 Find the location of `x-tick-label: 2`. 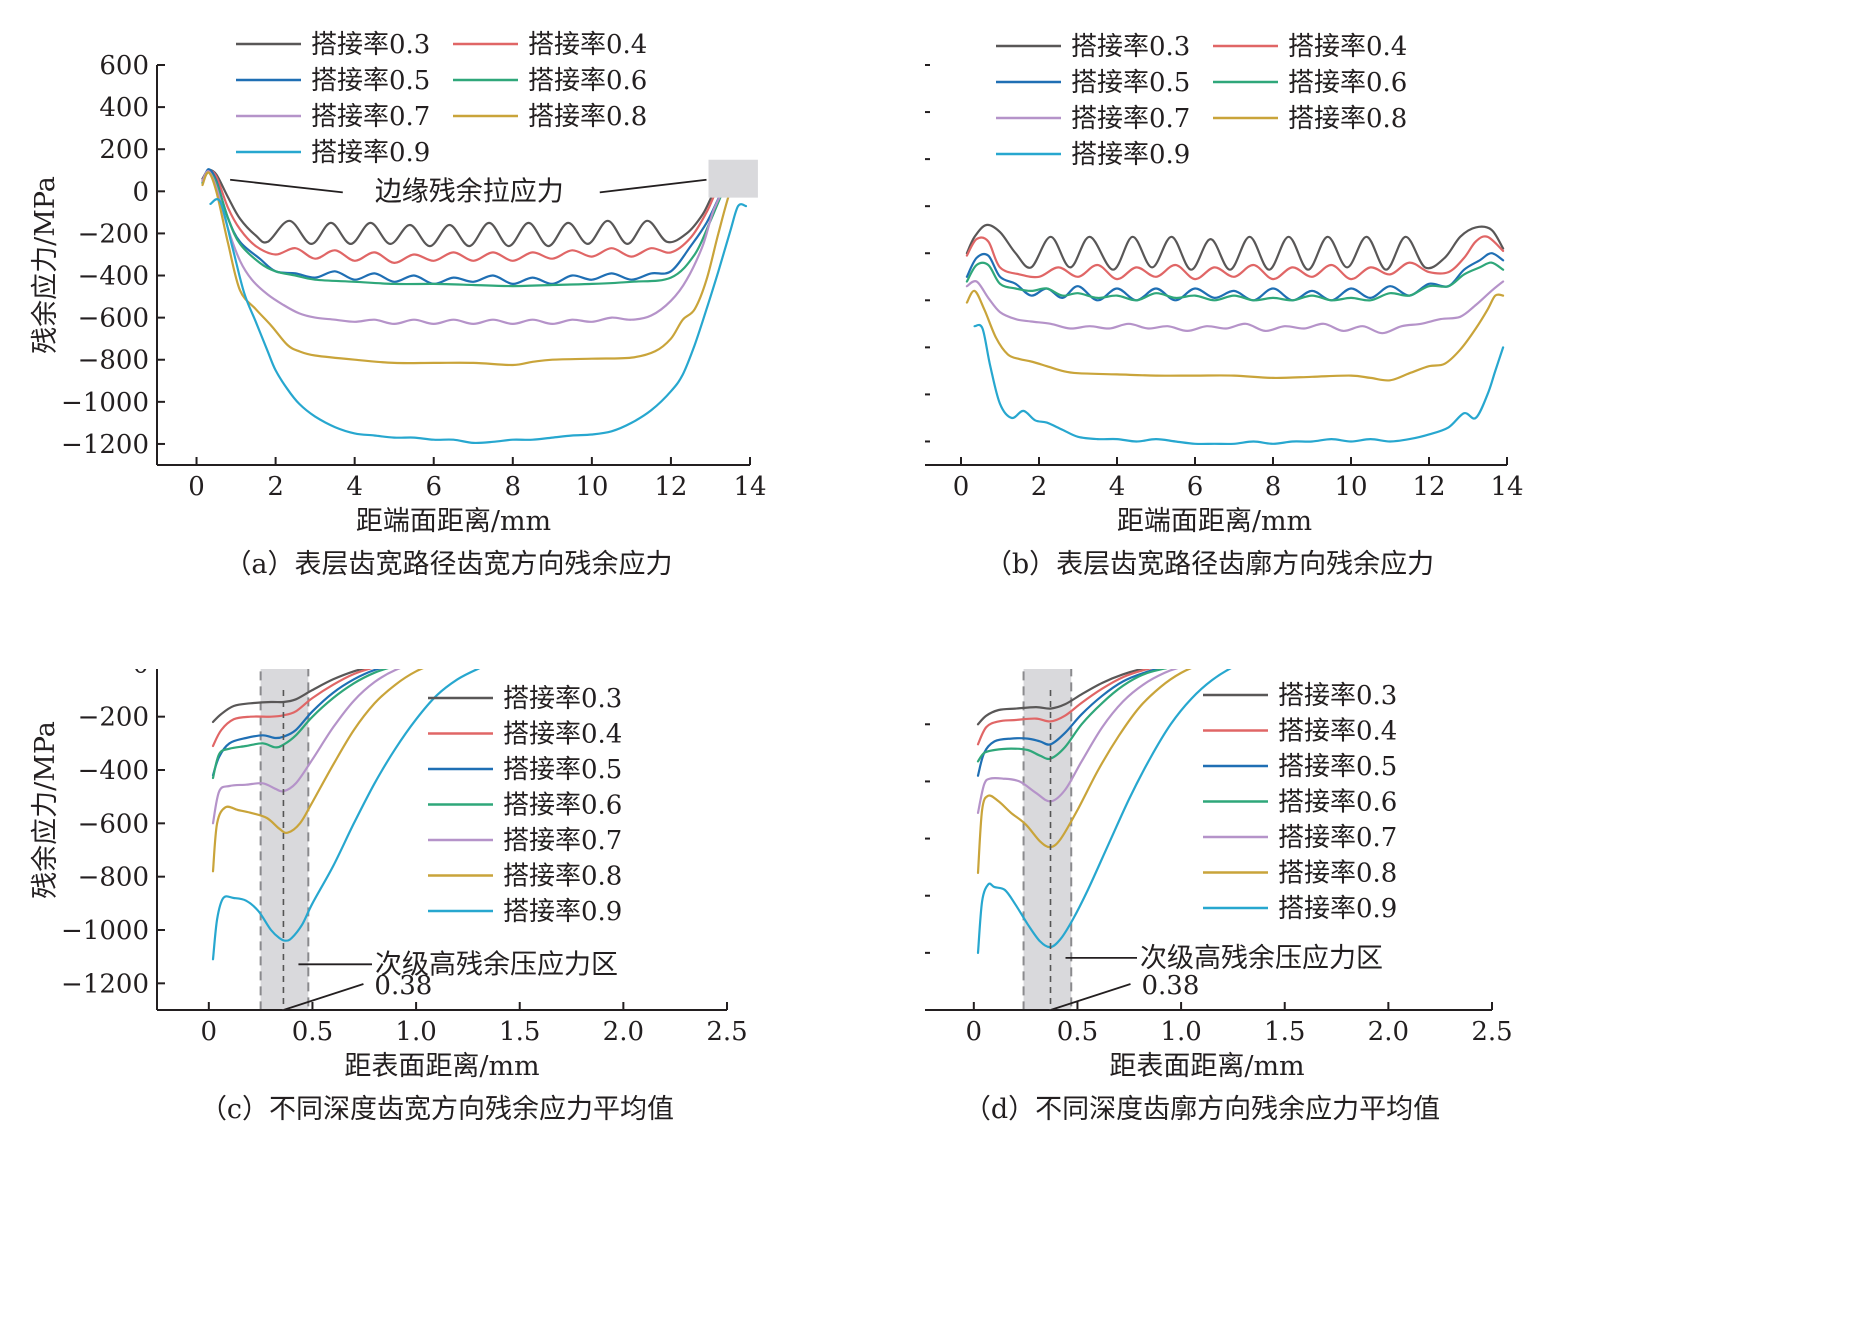

x-tick-label: 2 is located at coordinates (1039, 487).